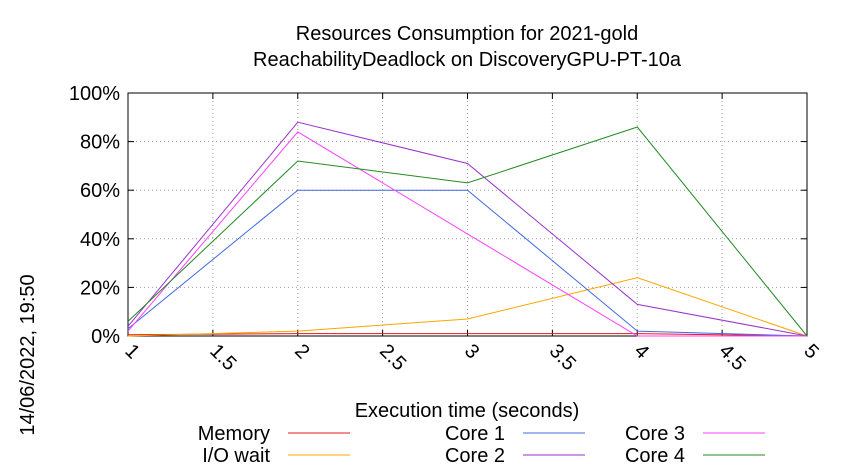 This screenshot has height=475, width=850. I want to click on legend-label-i-o-wait: I/O wait, so click(236, 456).